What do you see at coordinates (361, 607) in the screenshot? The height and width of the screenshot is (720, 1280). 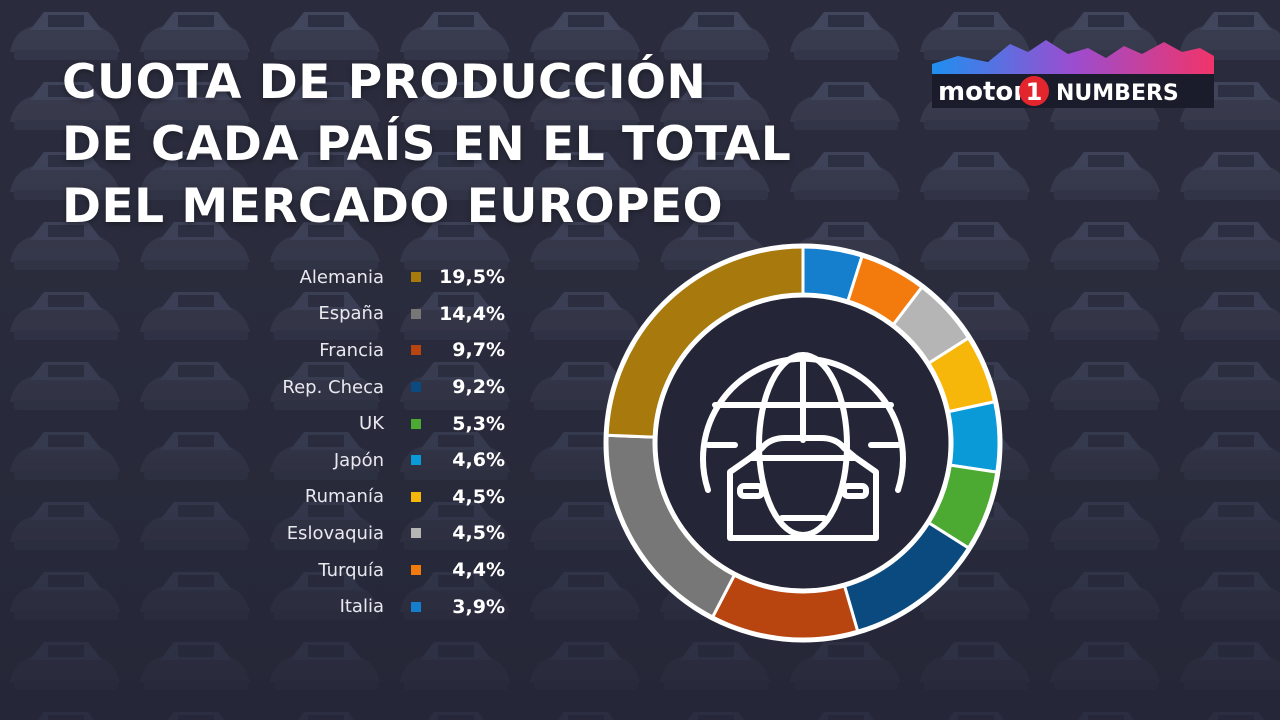 I see `legend-label: Italia` at bounding box center [361, 607].